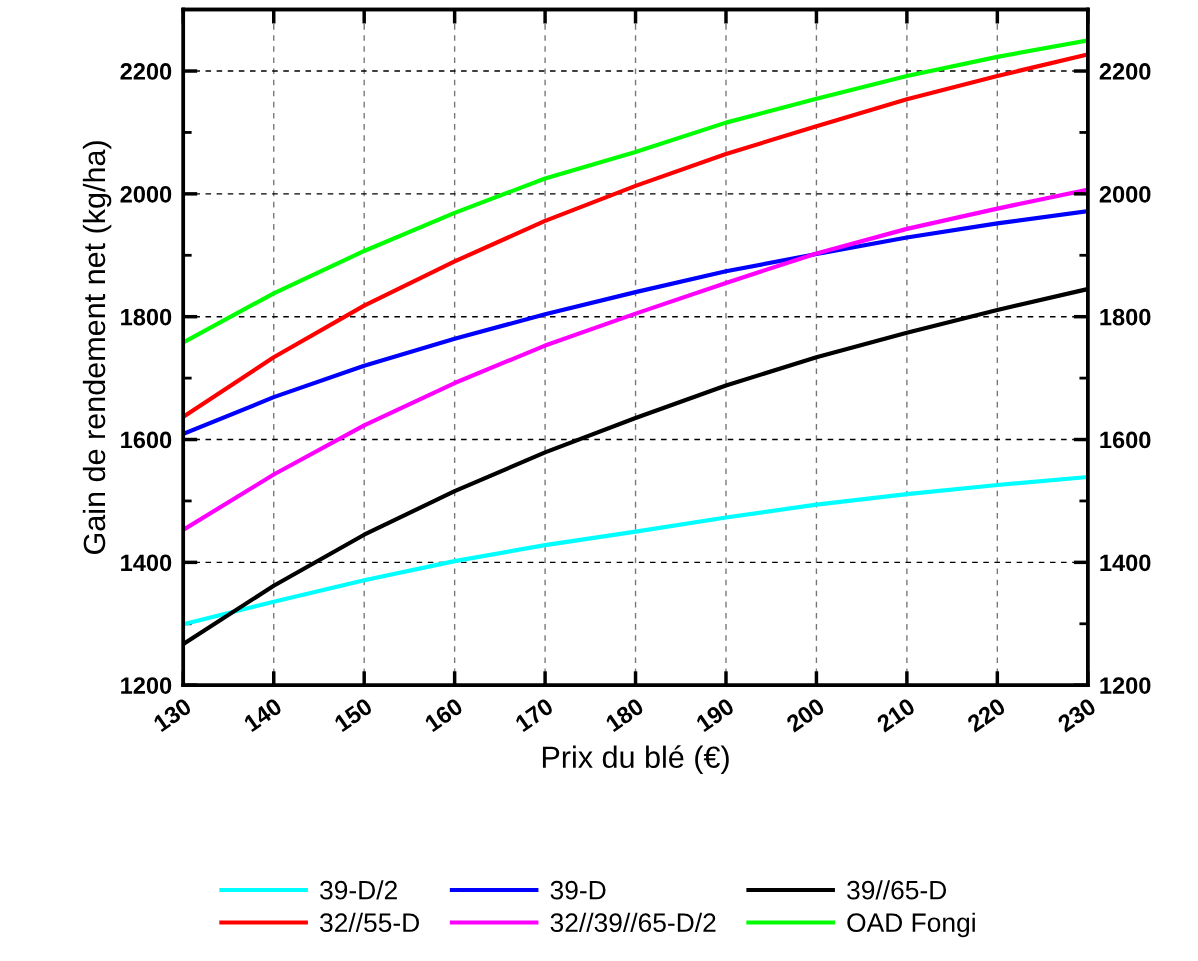  Describe the element at coordinates (263, 715) in the screenshot. I see `x-tick-label: 140` at that location.